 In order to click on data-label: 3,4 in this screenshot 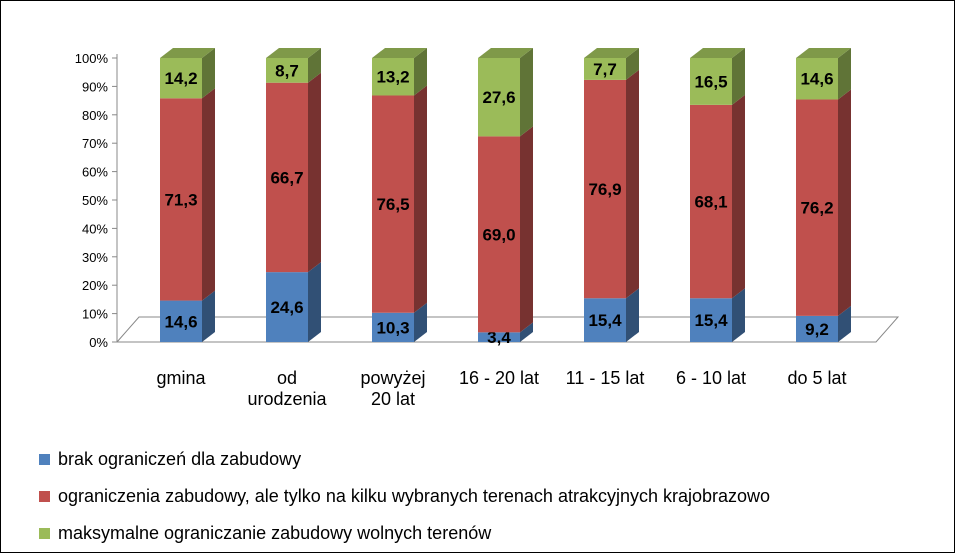, I will do `click(499, 337)`.